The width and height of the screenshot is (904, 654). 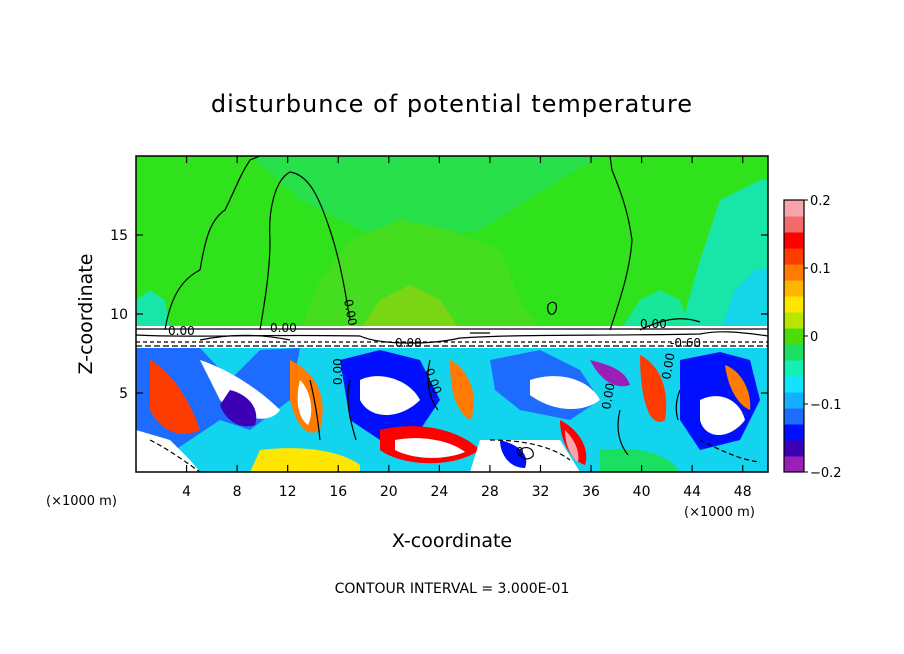 I want to click on lower-field, so click(x=452, y=410).